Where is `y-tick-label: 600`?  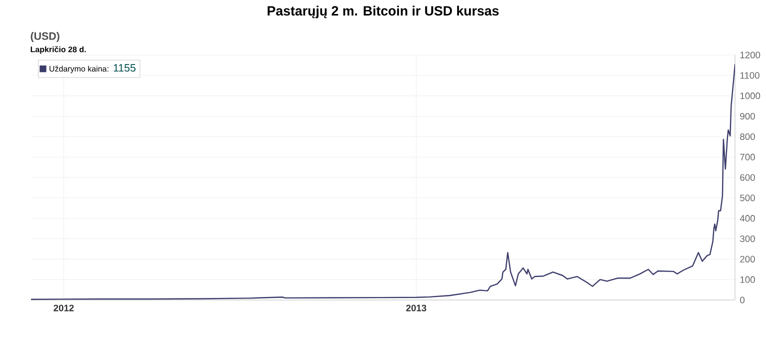
y-tick-label: 600 is located at coordinates (747, 177).